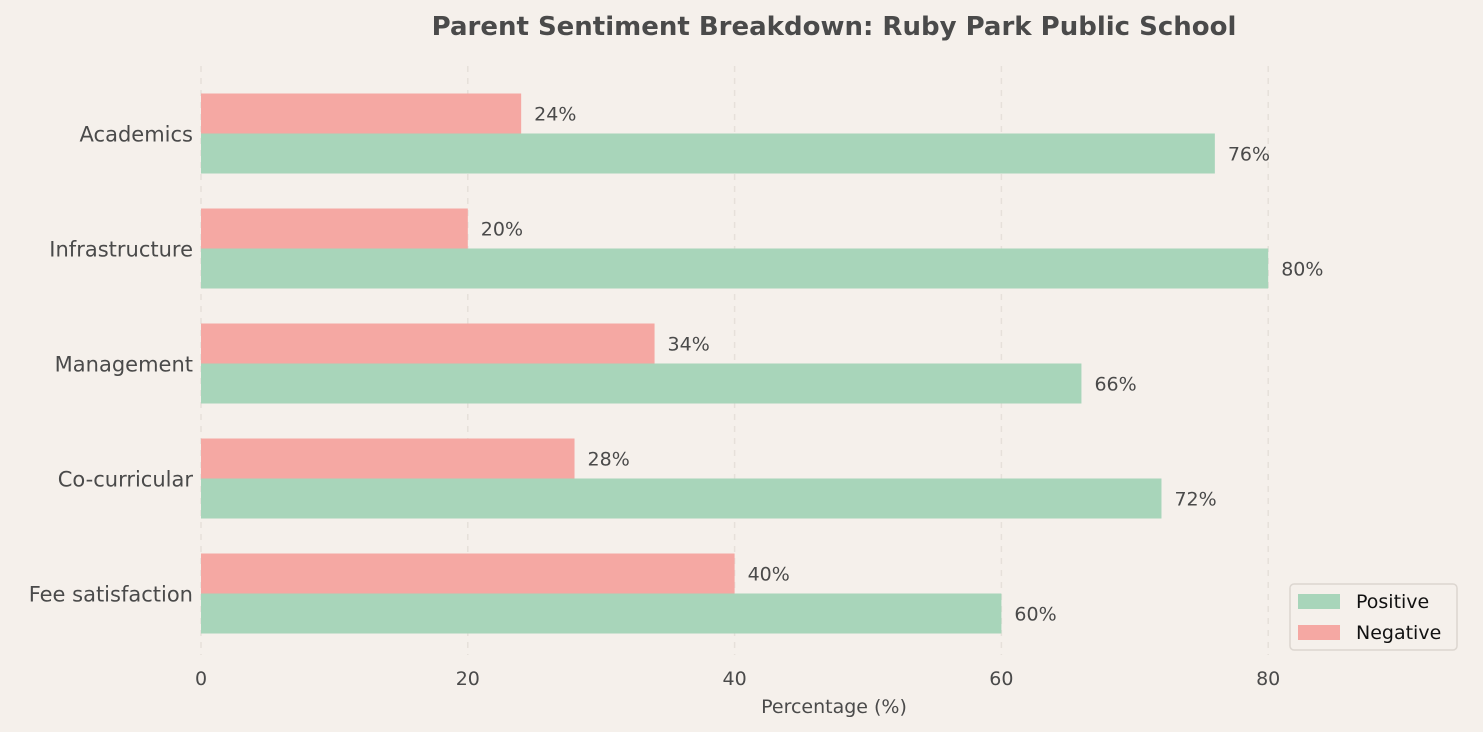 The image size is (1483, 732). What do you see at coordinates (1319, 601) in the screenshot?
I see `legend-swatch-positive` at bounding box center [1319, 601].